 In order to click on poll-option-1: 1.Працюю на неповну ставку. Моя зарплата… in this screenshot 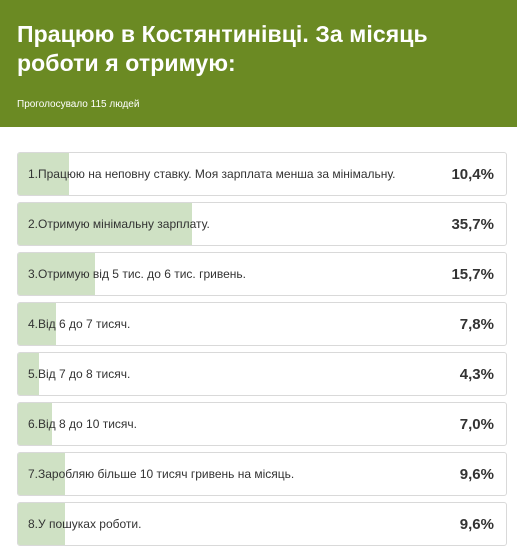, I will do `click(262, 174)`.